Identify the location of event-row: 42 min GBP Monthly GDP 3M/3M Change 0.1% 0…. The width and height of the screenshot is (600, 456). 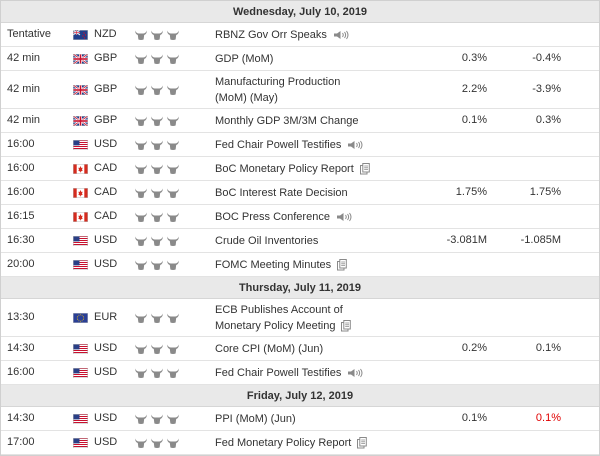
(300, 121).